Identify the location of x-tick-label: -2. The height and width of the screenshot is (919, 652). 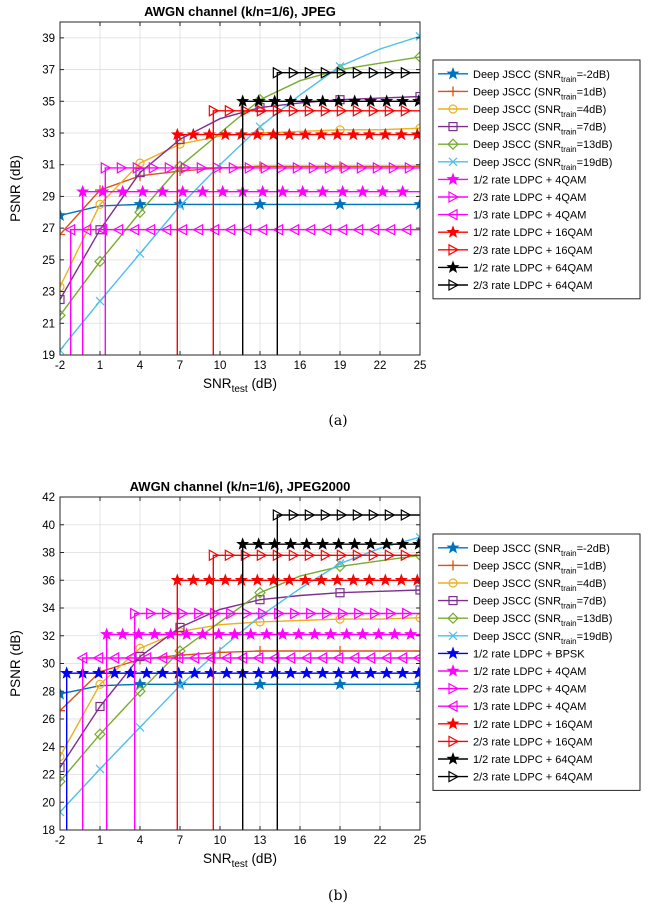
(60, 366).